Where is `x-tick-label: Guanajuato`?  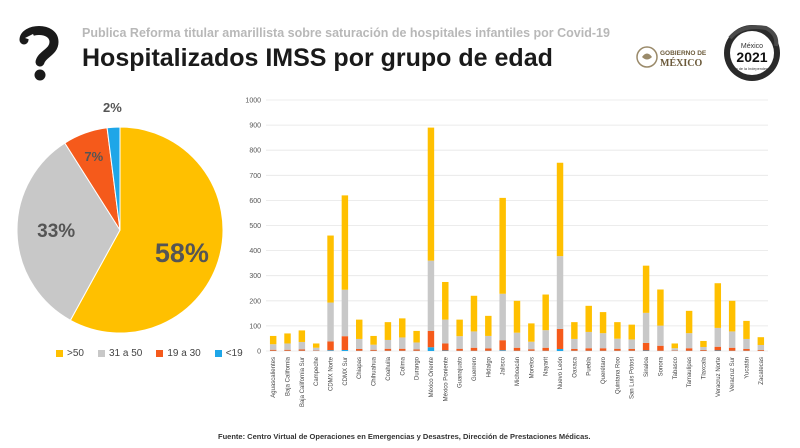 x-tick-label: Guanajuato is located at coordinates (461, 372).